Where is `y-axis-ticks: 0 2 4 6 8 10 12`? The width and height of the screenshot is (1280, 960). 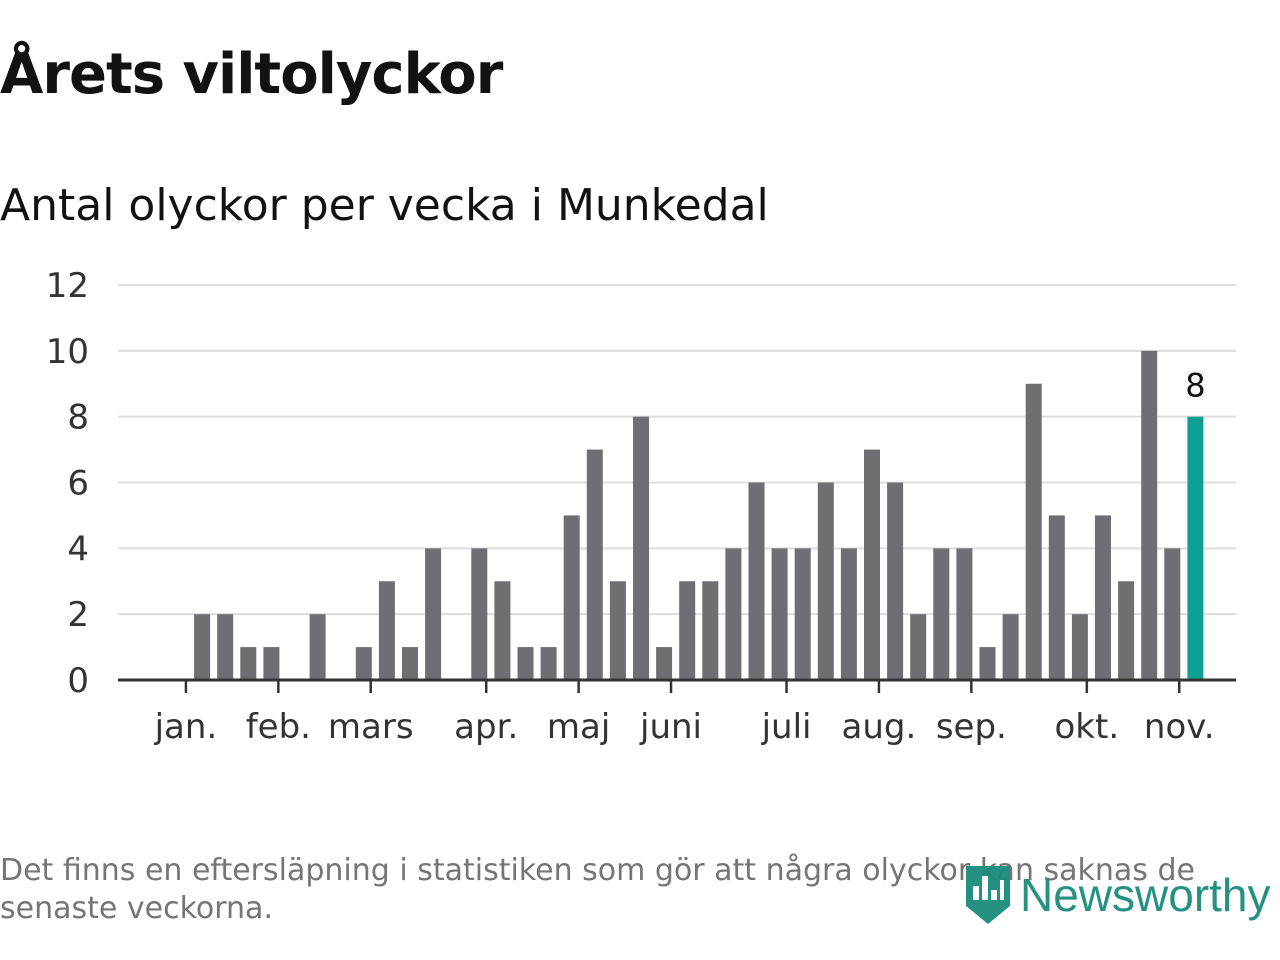 y-axis-ticks: 0 2 4 6 8 10 12 is located at coordinates (67, 483).